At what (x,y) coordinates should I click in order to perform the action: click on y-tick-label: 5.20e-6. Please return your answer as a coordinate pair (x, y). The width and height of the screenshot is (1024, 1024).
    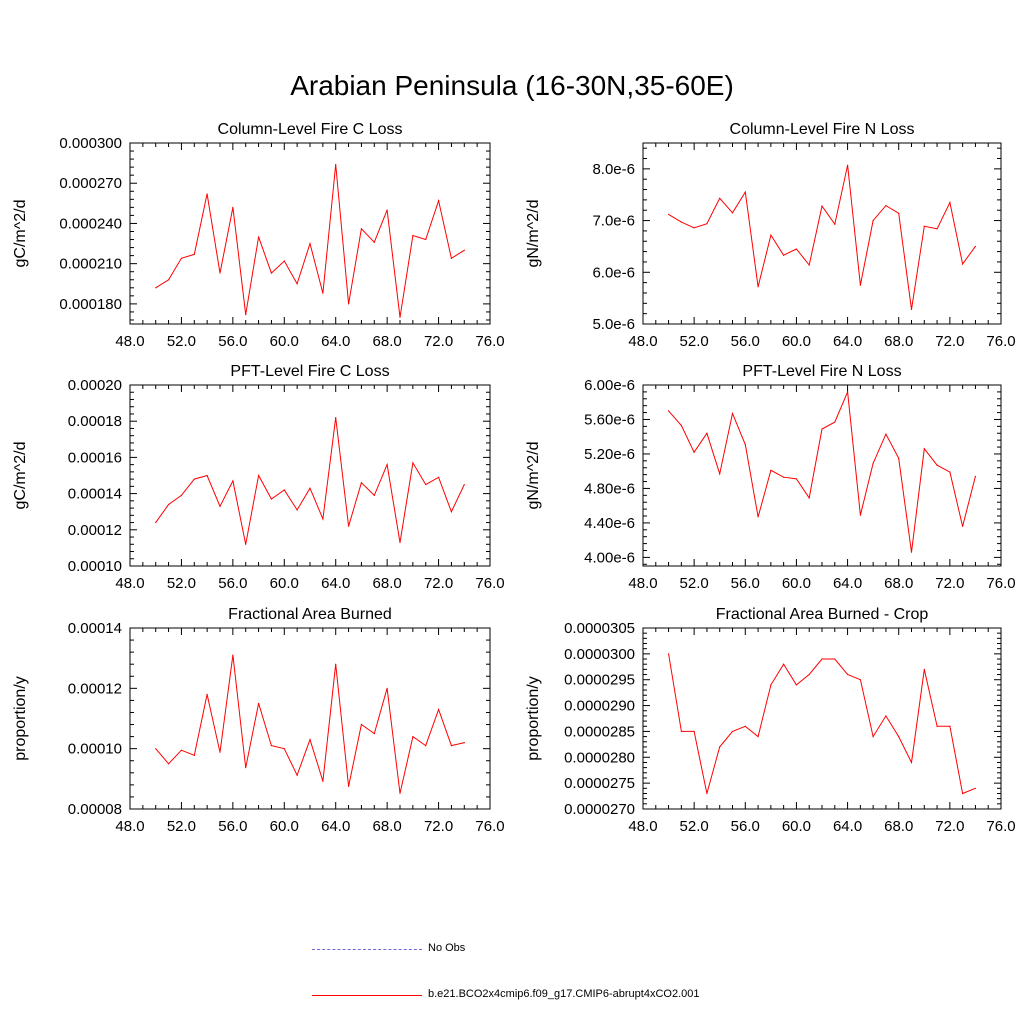
    Looking at the image, I should click on (609, 454).